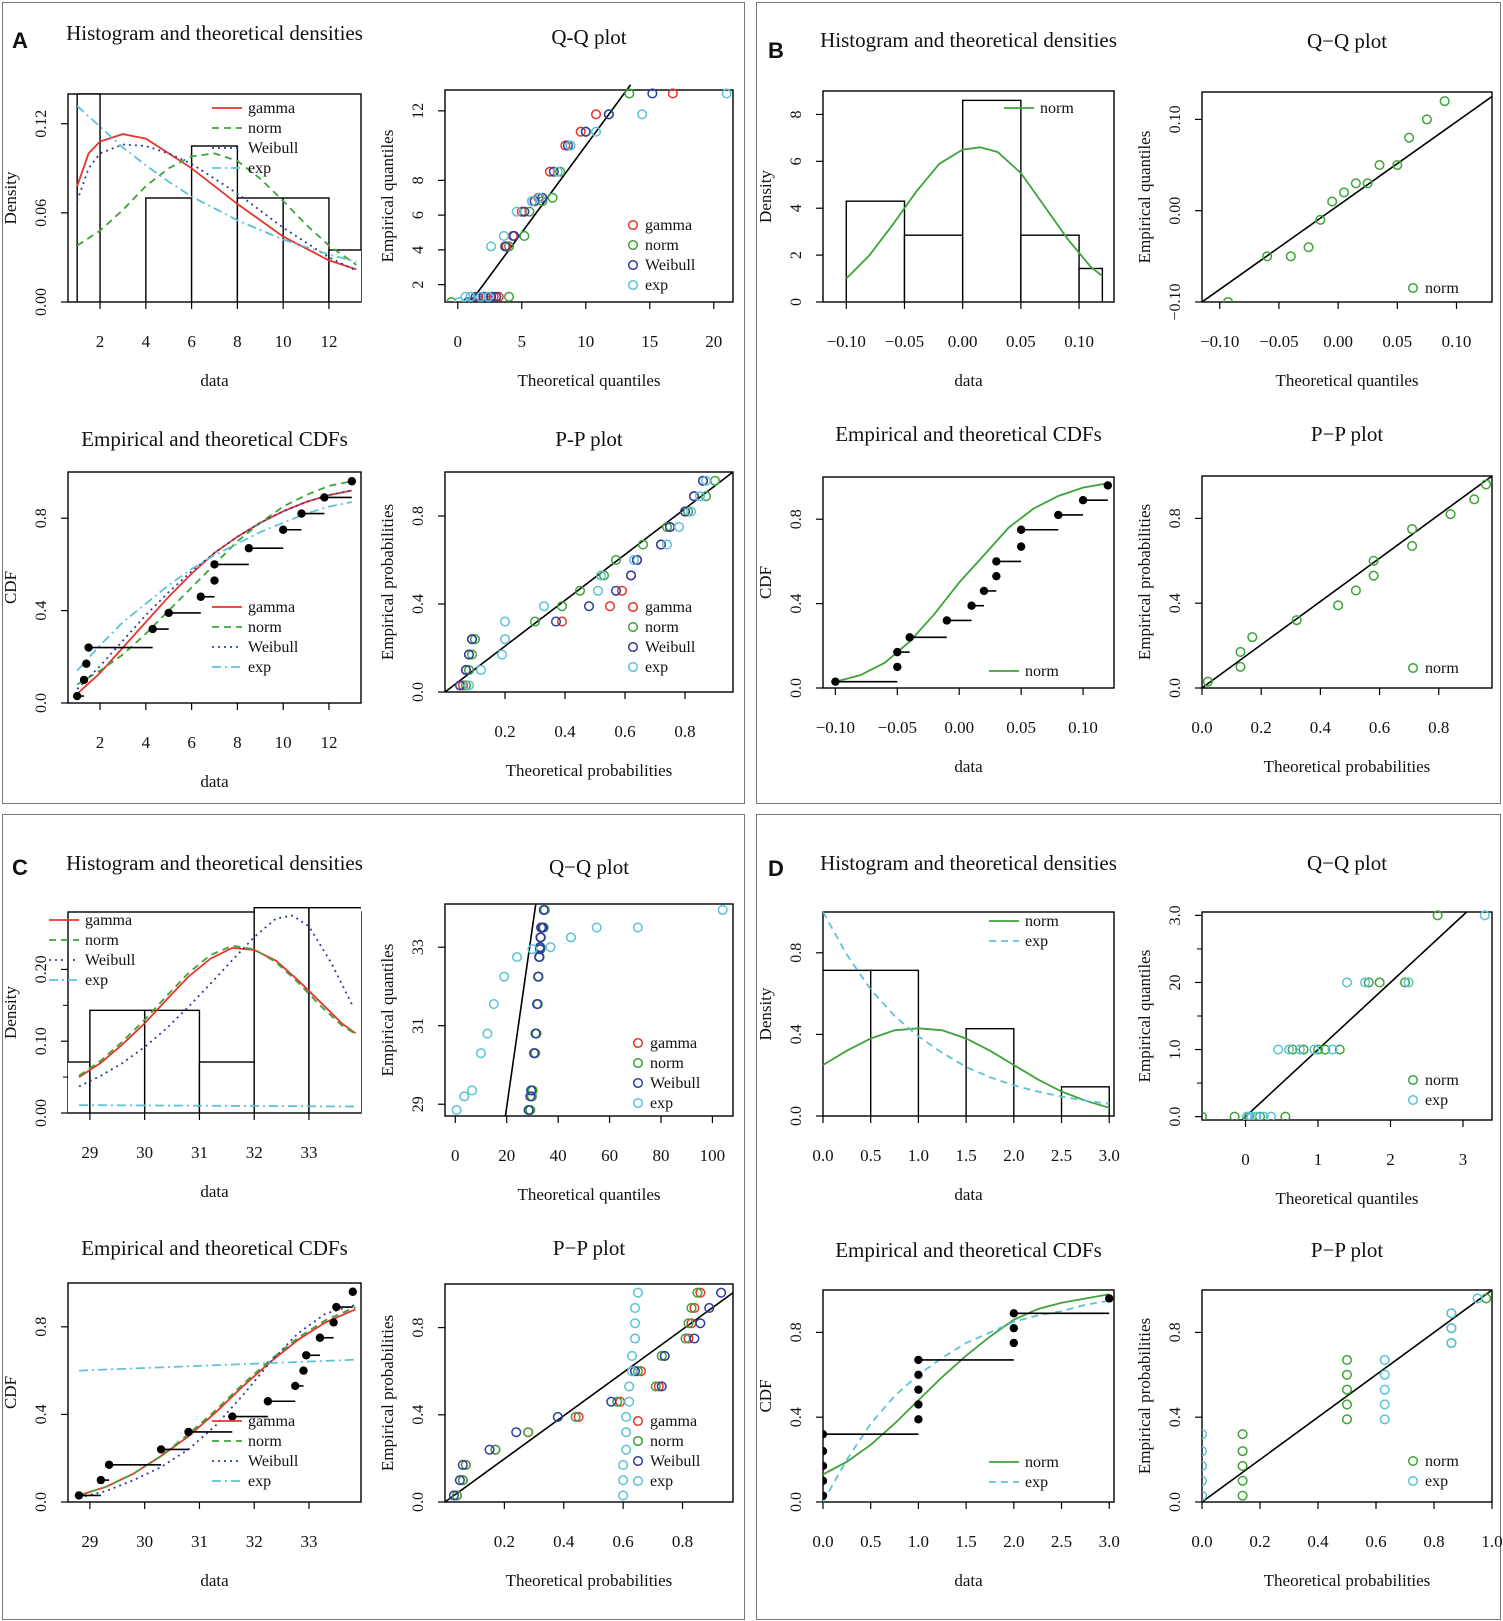  I want to click on x-tick-label: 0.5, so click(870, 1541).